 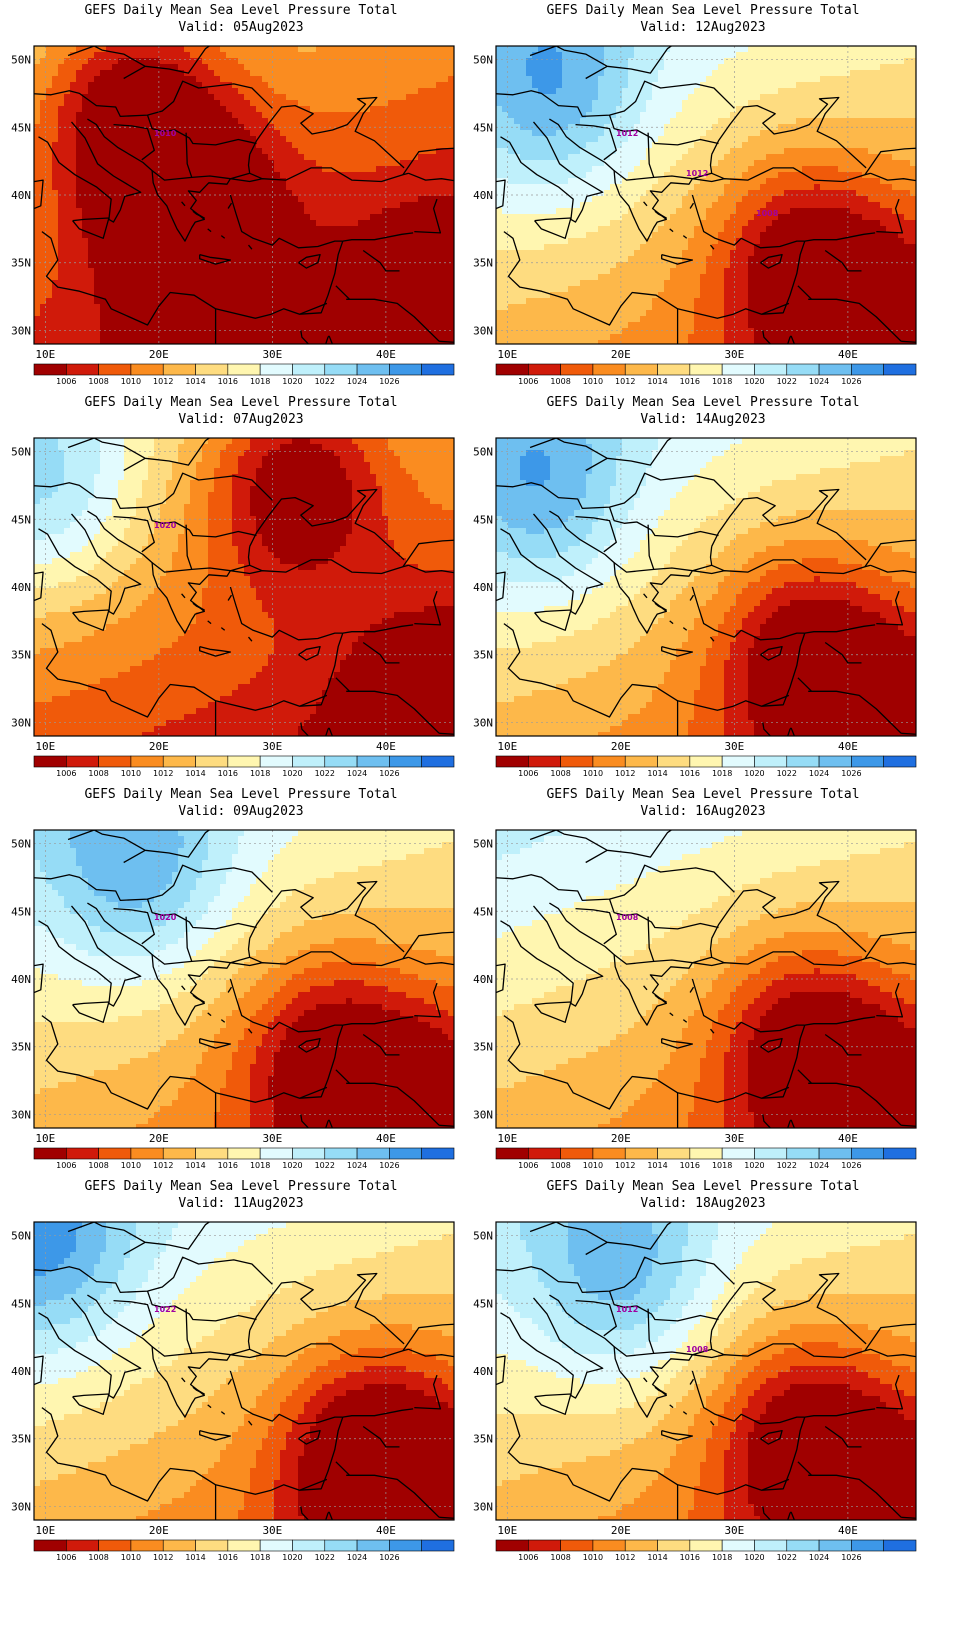 What do you see at coordinates (272, 1138) in the screenshot?
I see `lon-tick-label: 30E` at bounding box center [272, 1138].